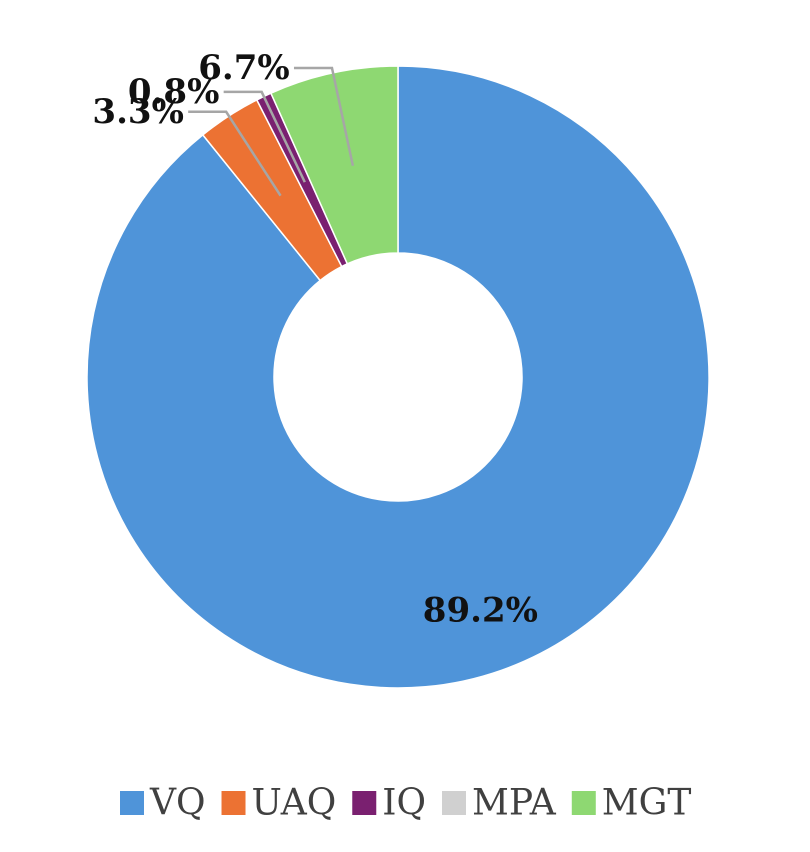  I want to click on legend-label-iq: IQ, so click(404, 803).